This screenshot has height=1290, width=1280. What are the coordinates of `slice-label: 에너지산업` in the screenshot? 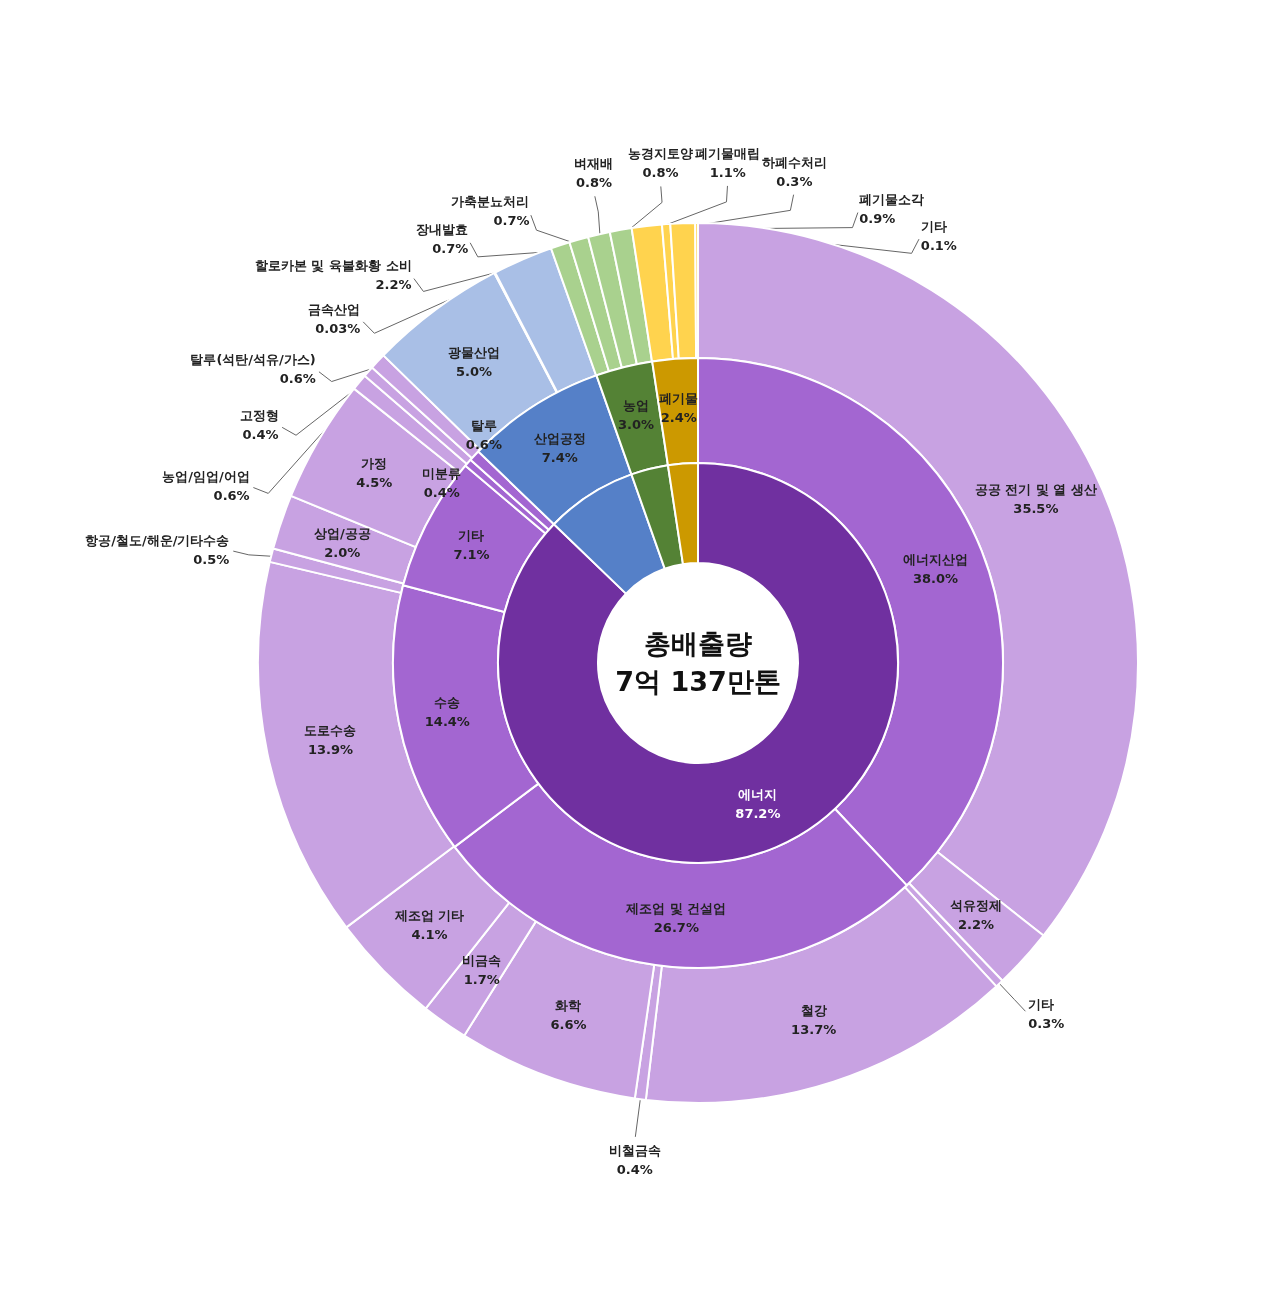 It's located at (936, 559).